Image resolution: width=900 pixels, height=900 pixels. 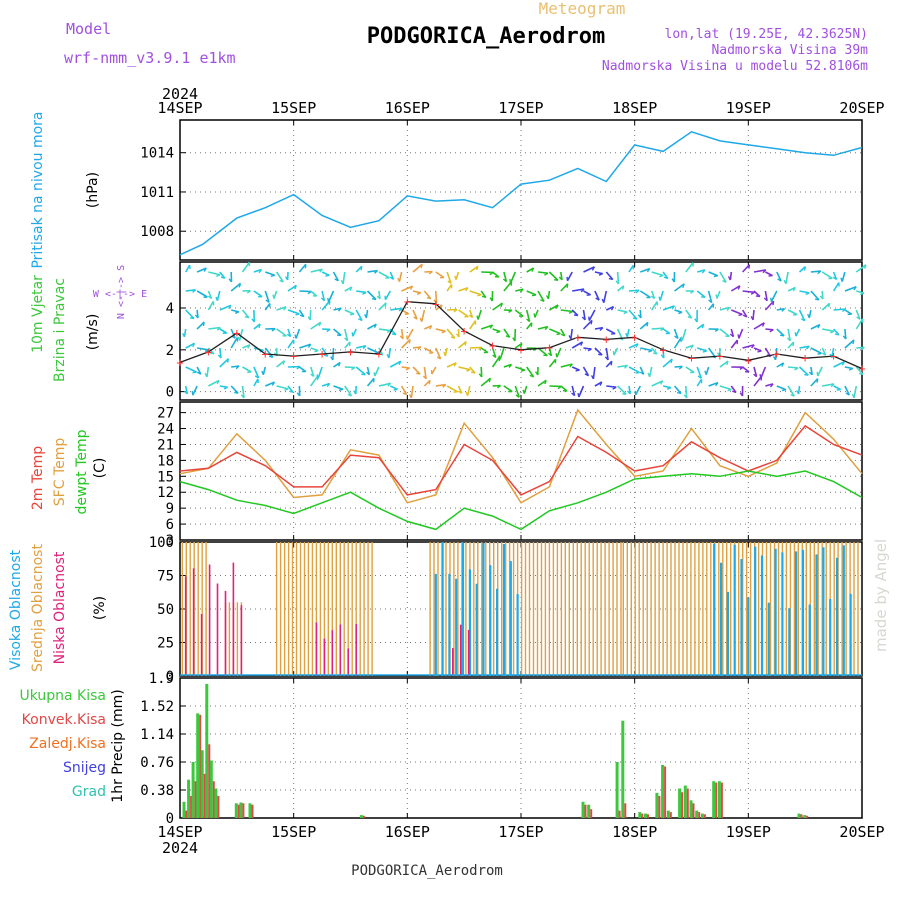 What do you see at coordinates (157, 232) in the screenshot?
I see `y-tick-label: 1008` at bounding box center [157, 232].